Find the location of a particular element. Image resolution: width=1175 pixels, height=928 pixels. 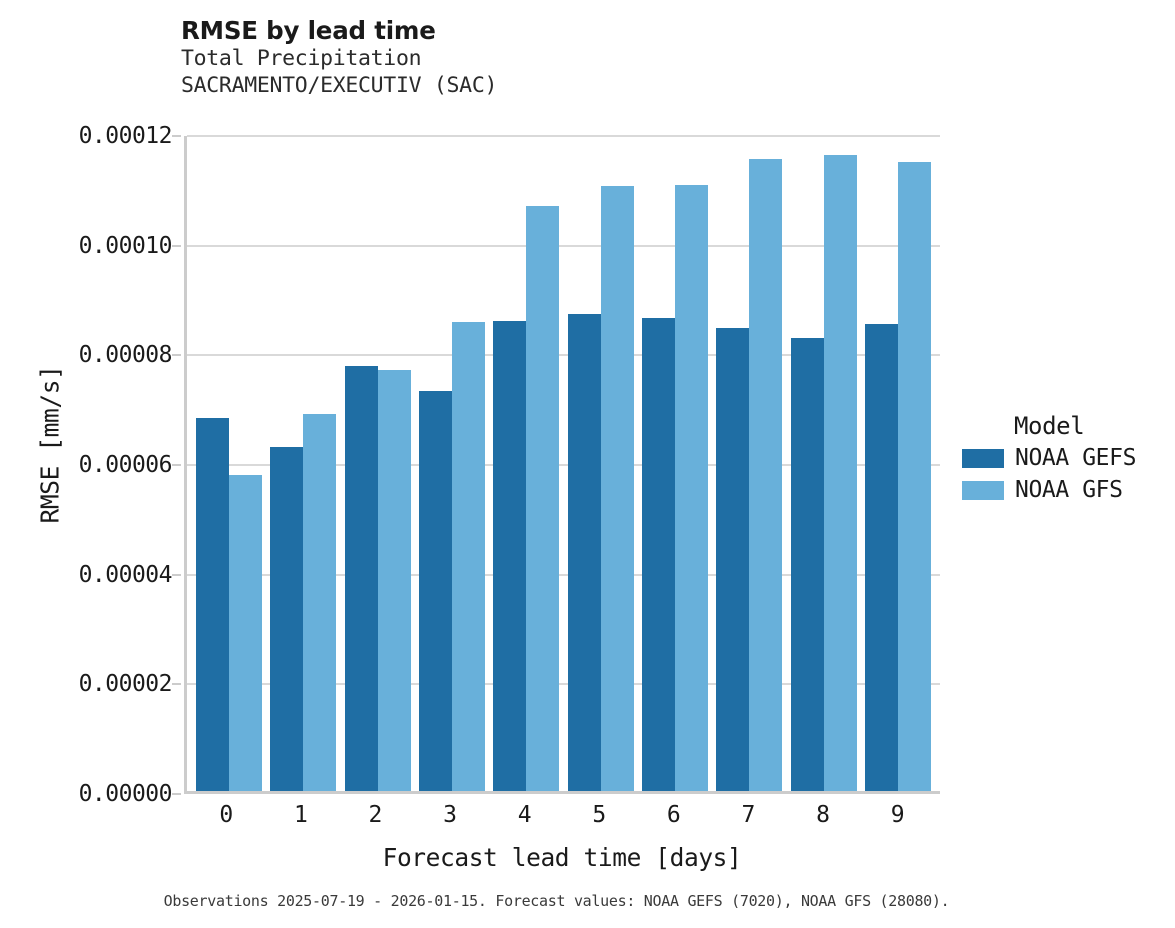

y-axis-tick-label: 0.00002 is located at coordinates (125, 684).